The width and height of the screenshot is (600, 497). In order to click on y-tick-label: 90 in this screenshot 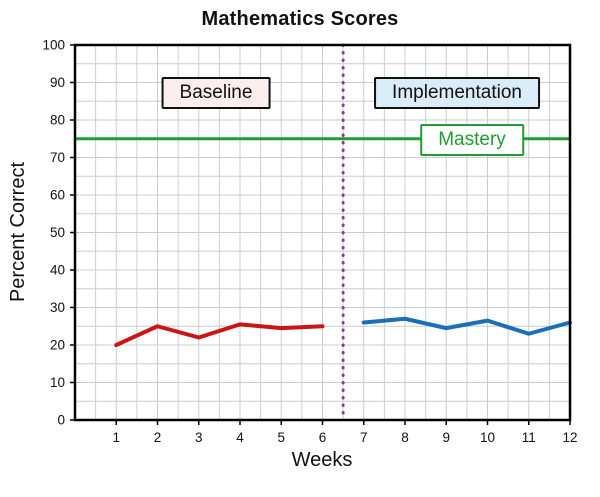, I will do `click(57, 82)`.